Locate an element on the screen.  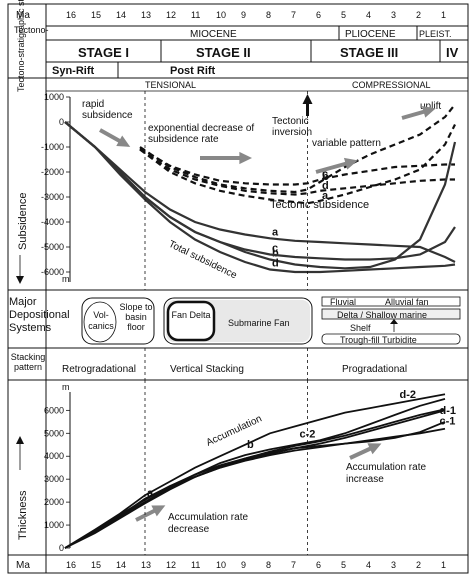
subsidence-ylabel: Subsidence is located at coordinates (23, 222).